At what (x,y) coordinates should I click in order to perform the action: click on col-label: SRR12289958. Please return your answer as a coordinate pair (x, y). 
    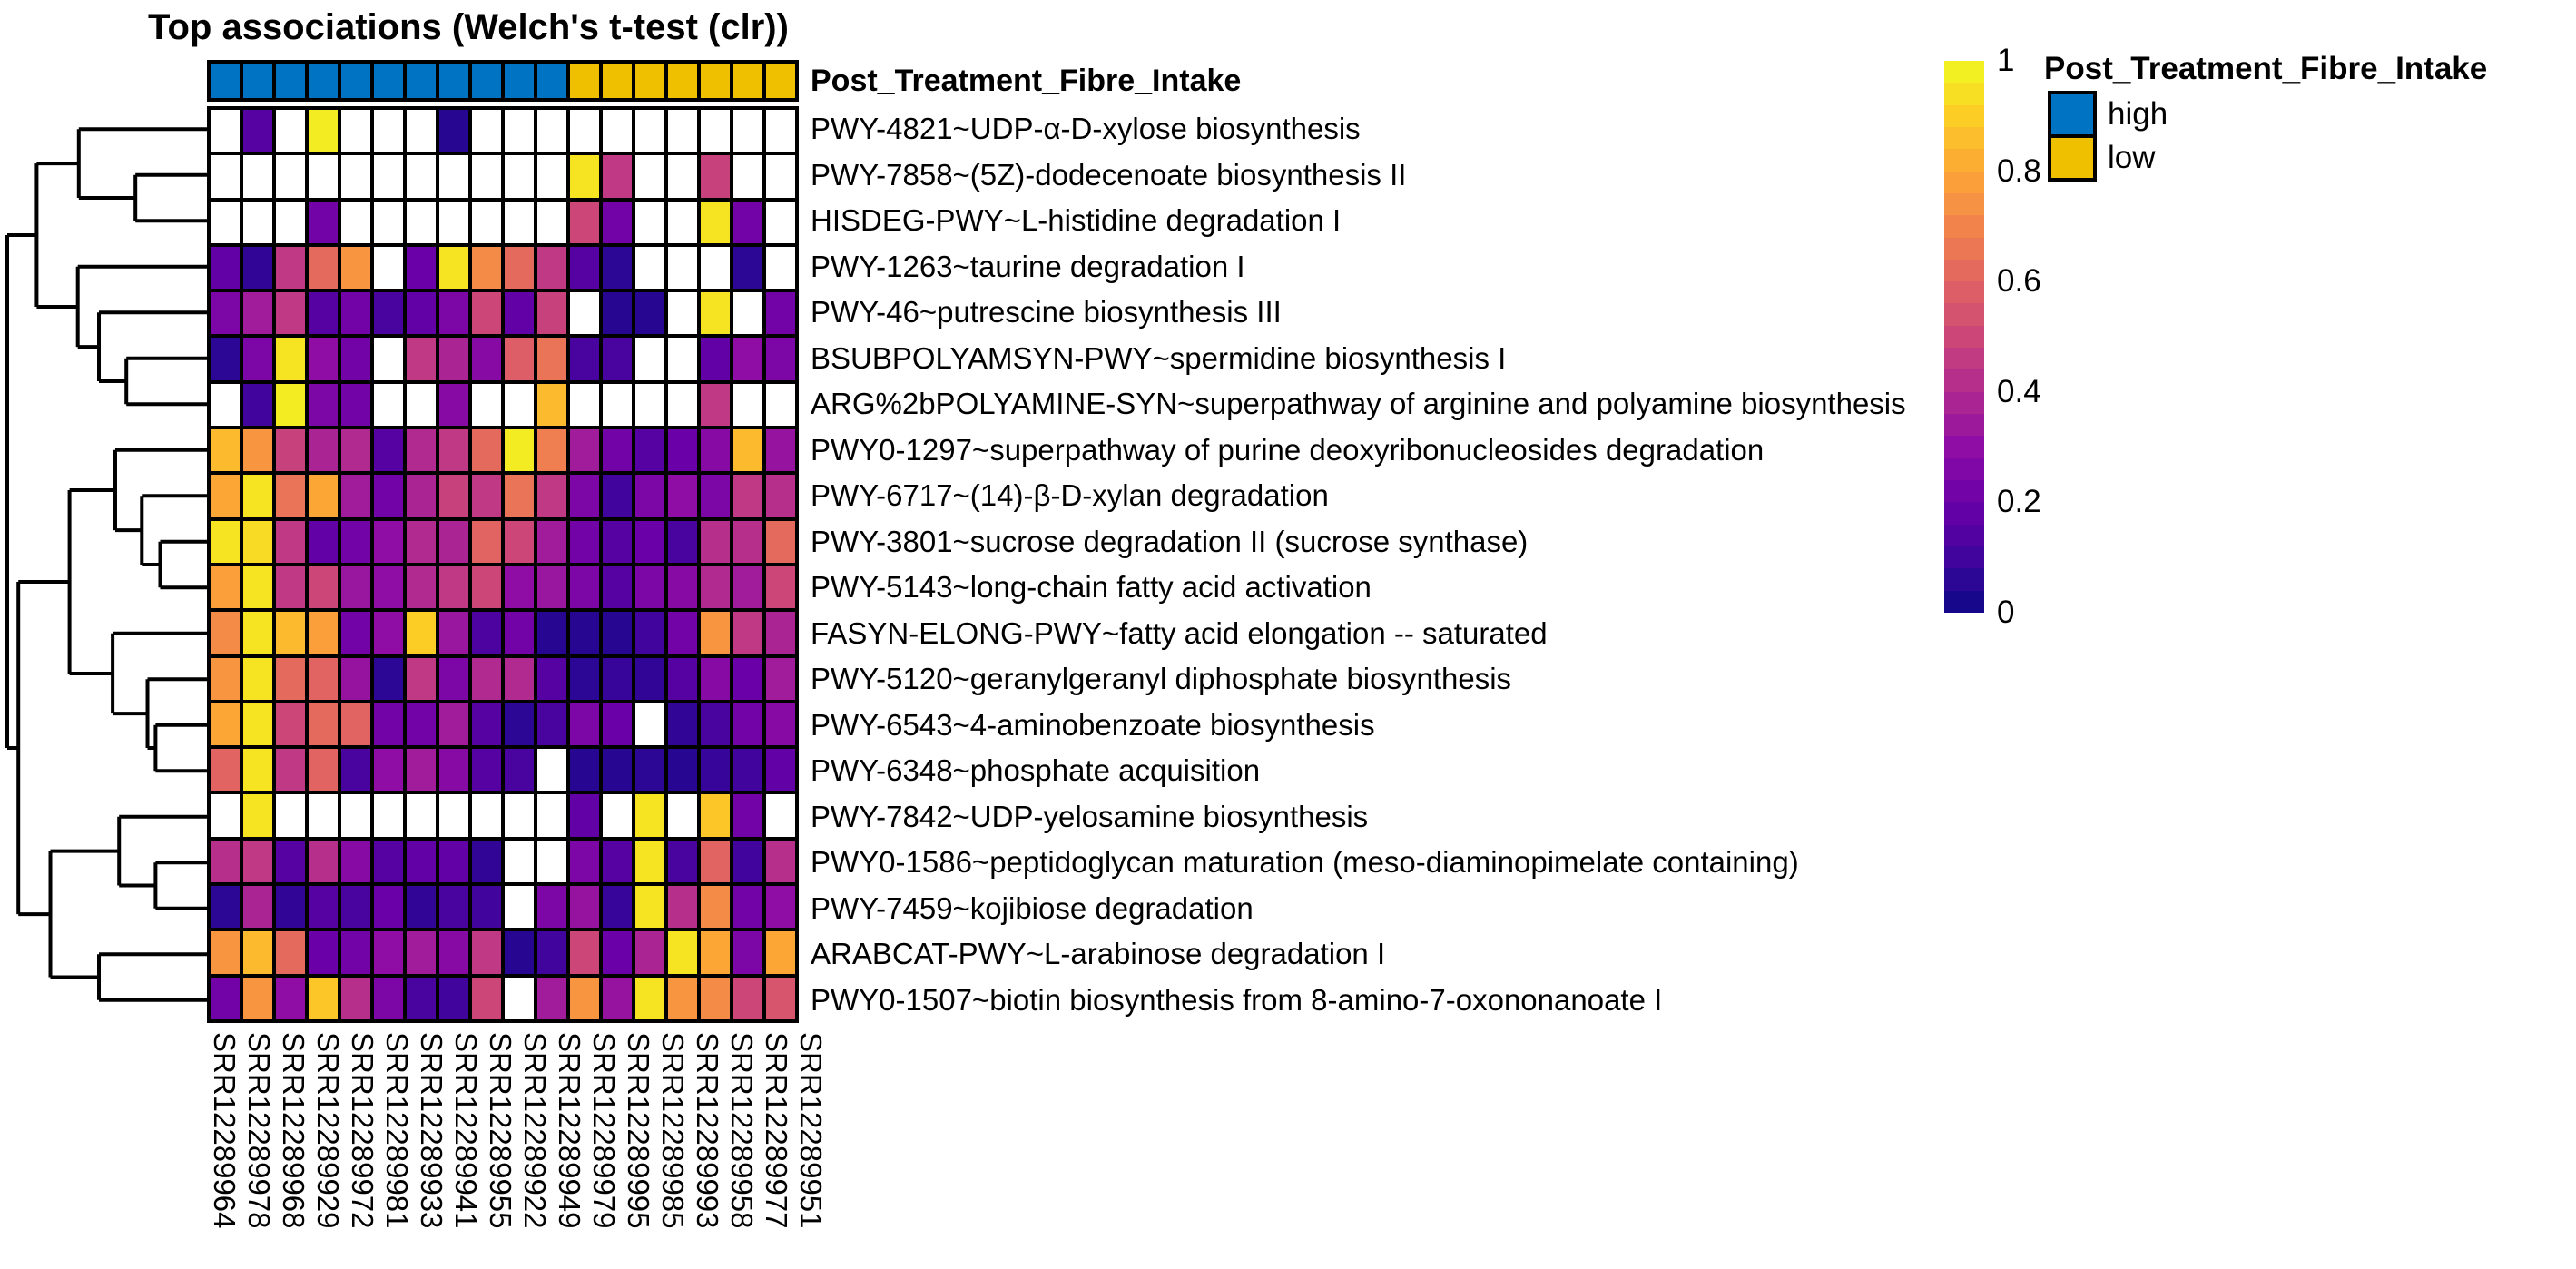
    Looking at the image, I should click on (742, 1131).